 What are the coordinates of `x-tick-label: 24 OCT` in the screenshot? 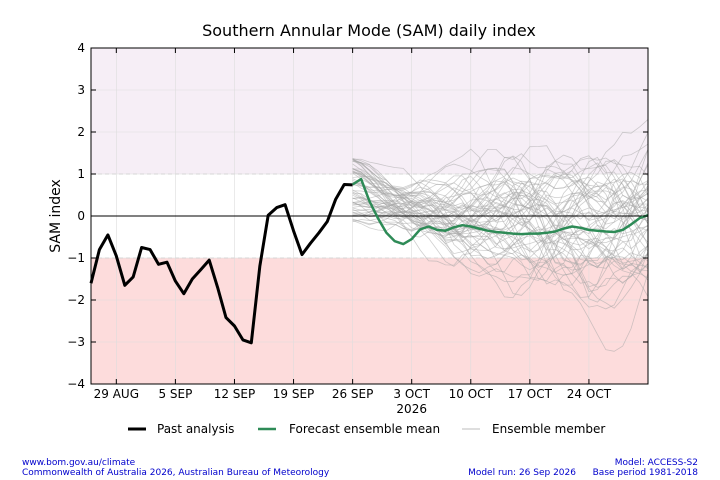 It's located at (589, 394).